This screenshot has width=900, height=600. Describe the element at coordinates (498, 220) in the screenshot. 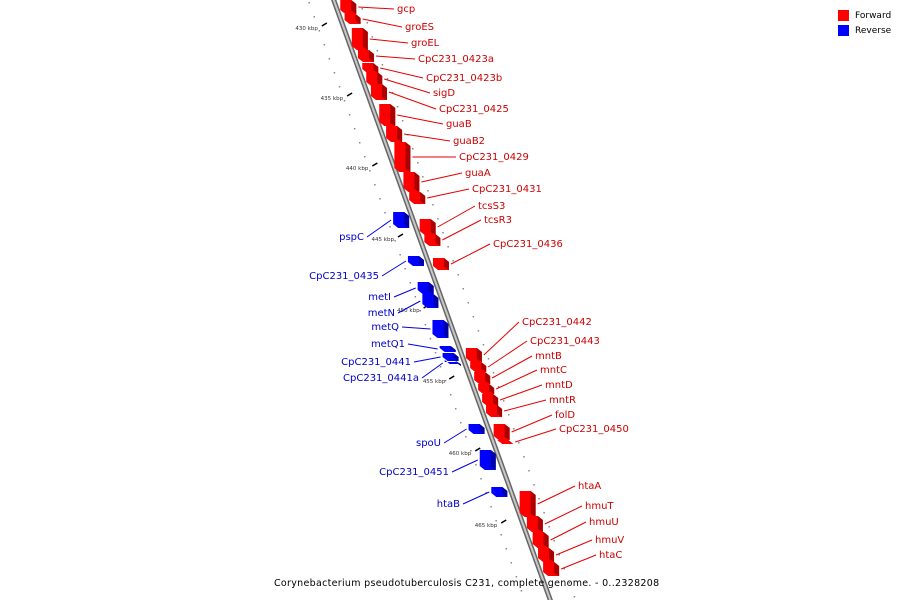

I see `gene-label: tcsR3` at that location.